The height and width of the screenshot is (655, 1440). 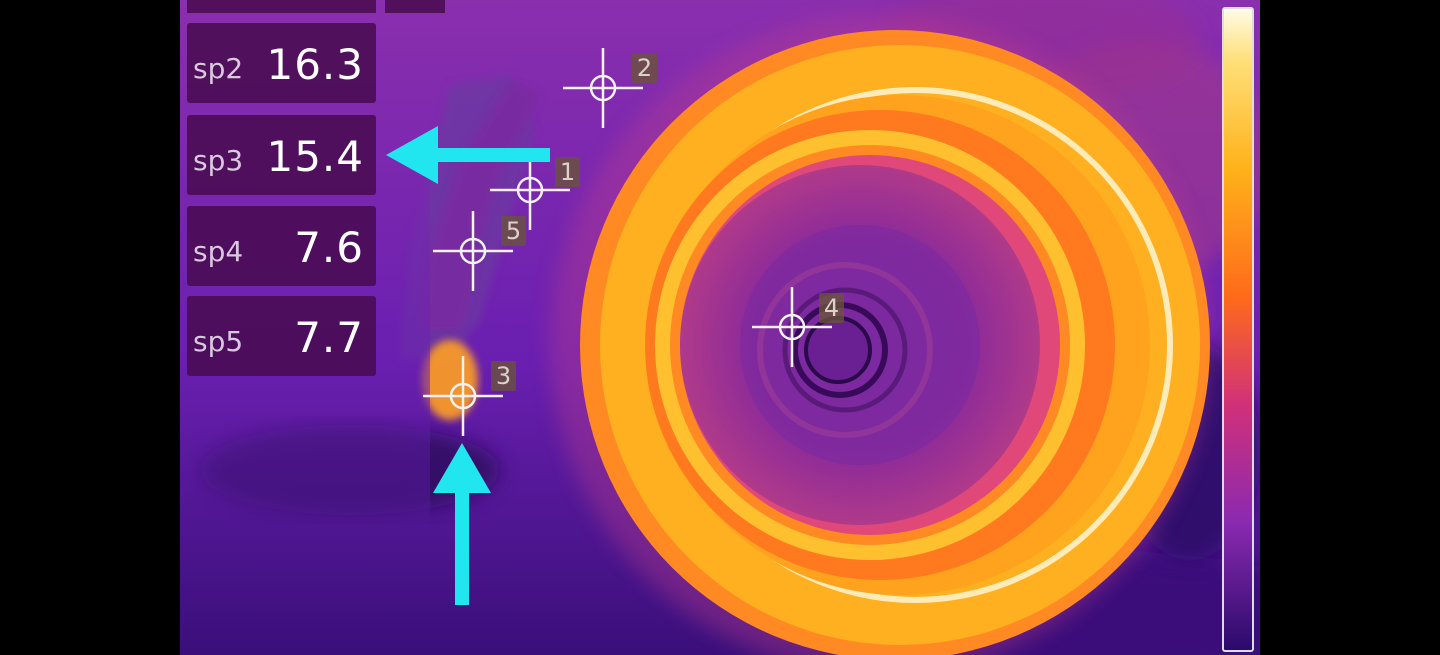 I want to click on marker-label-5: 5, so click(x=513, y=231).